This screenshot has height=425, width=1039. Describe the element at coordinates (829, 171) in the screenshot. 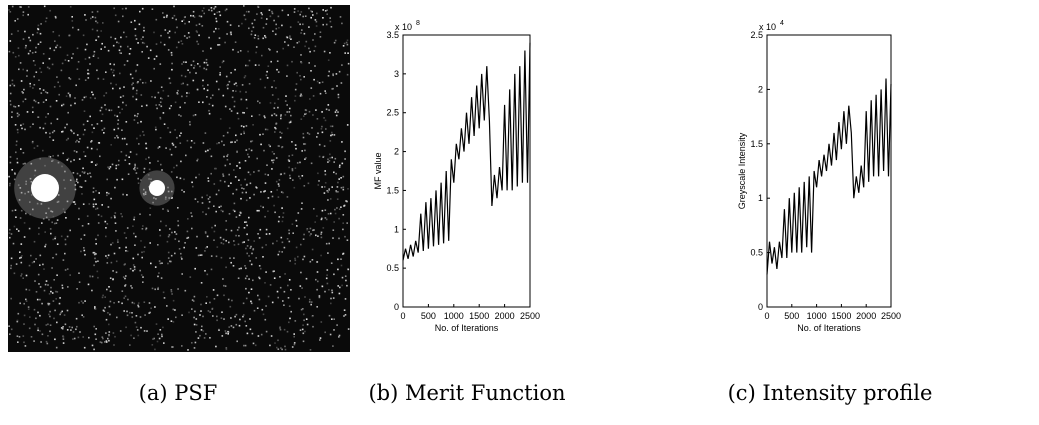

I see `plot-frame` at that location.